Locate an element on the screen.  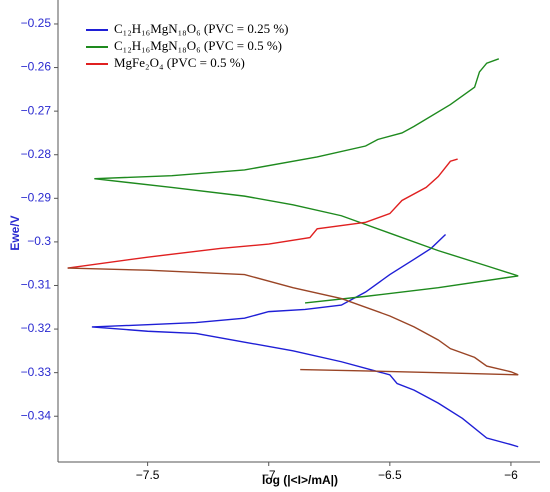
y-tick-label: −0.25 is located at coordinates (36, 23).